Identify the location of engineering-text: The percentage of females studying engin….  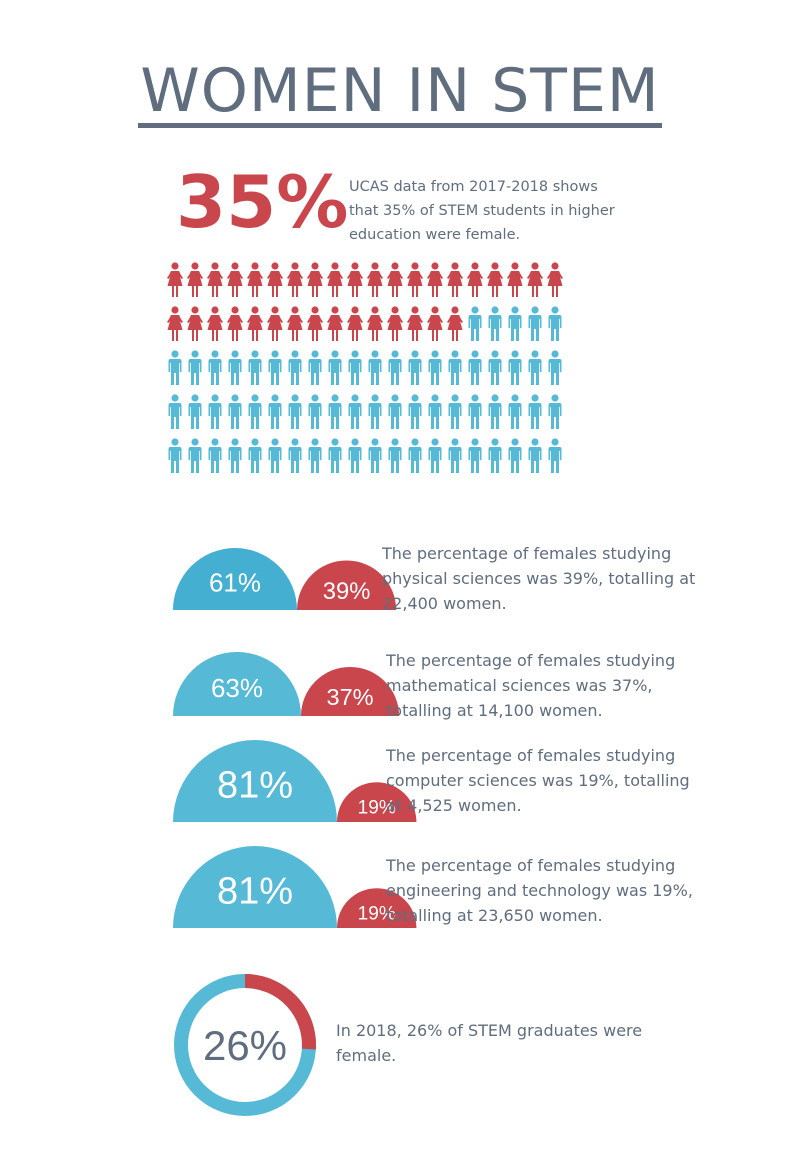
(539, 890).